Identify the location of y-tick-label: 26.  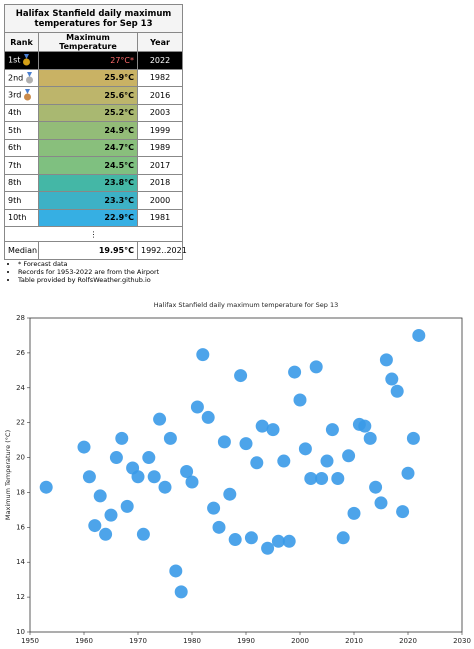
(20, 353).